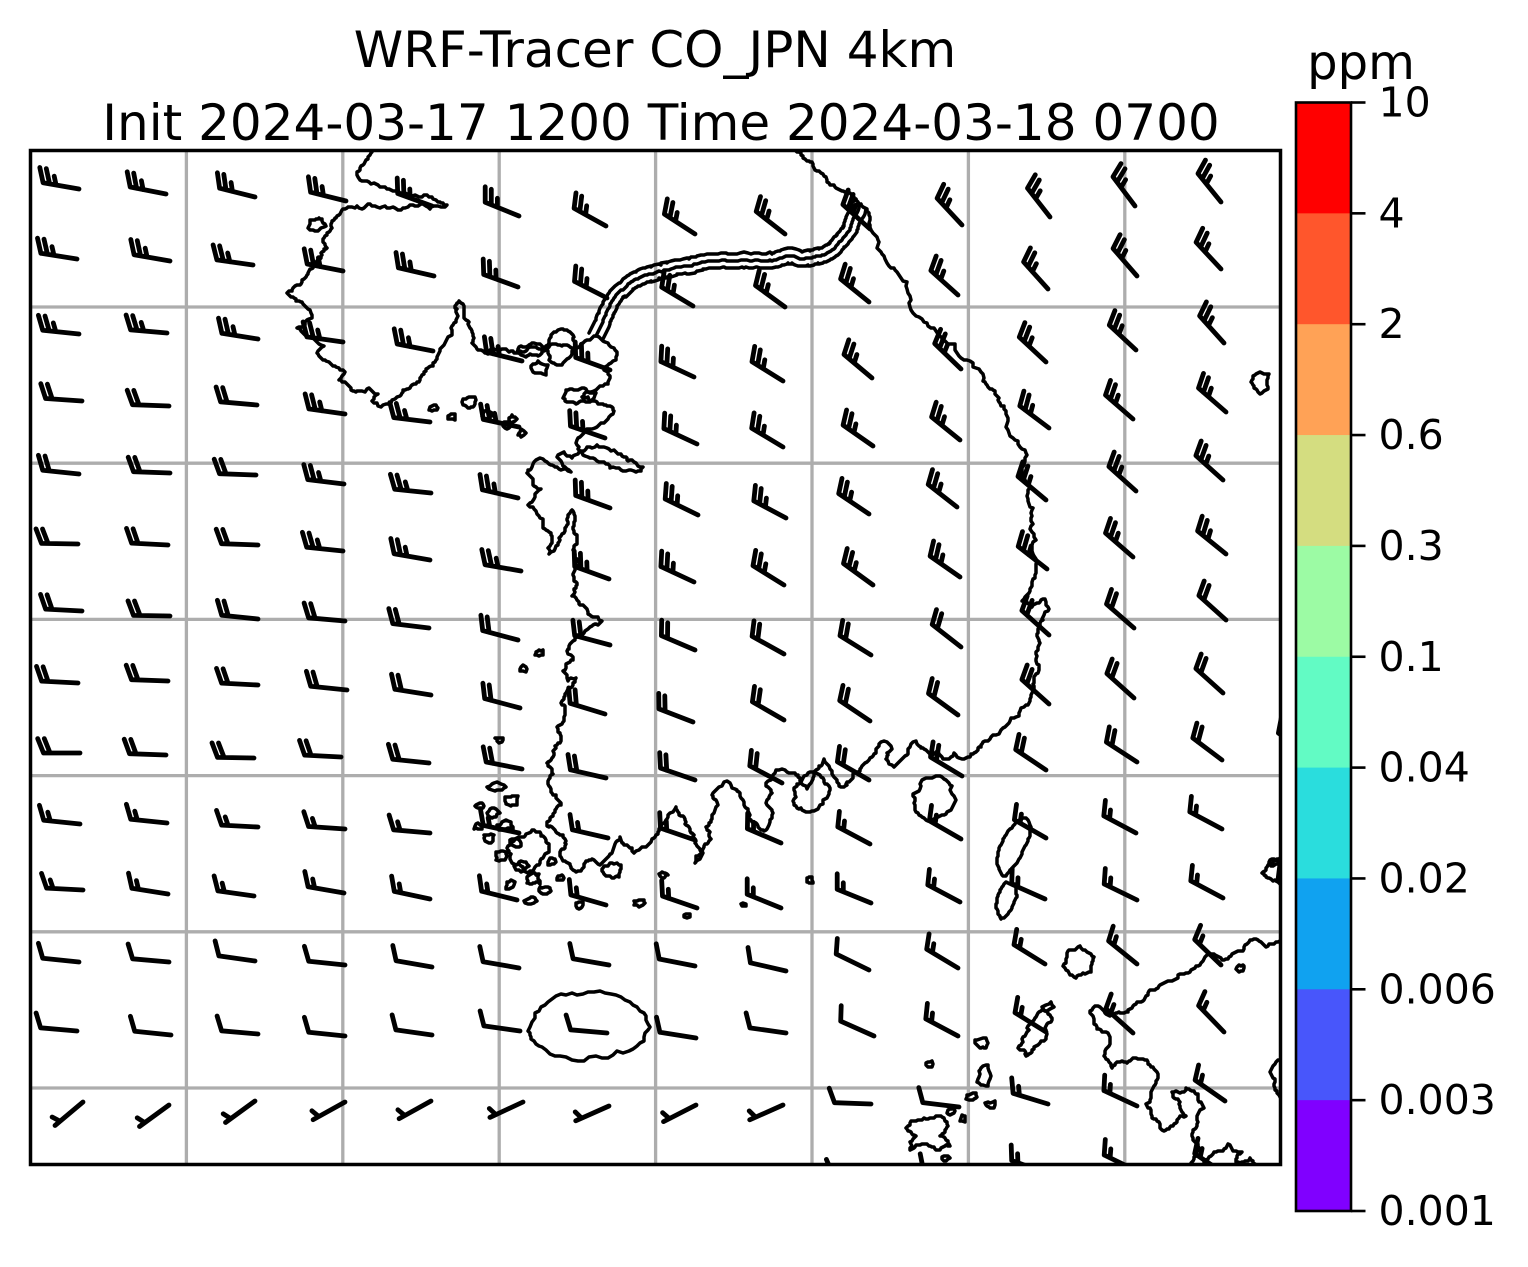 This screenshot has width=1528, height=1267. Describe the element at coordinates (1361, 63) in the screenshot. I see `colorbar-unit-label: ppm` at that location.